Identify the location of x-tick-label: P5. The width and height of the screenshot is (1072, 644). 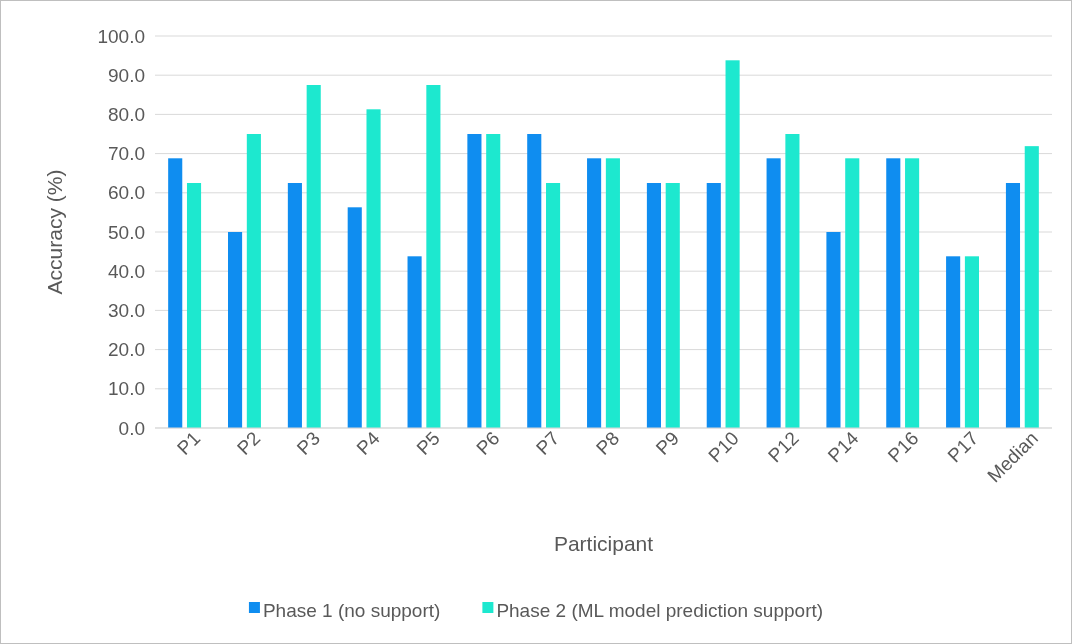
(428, 443).